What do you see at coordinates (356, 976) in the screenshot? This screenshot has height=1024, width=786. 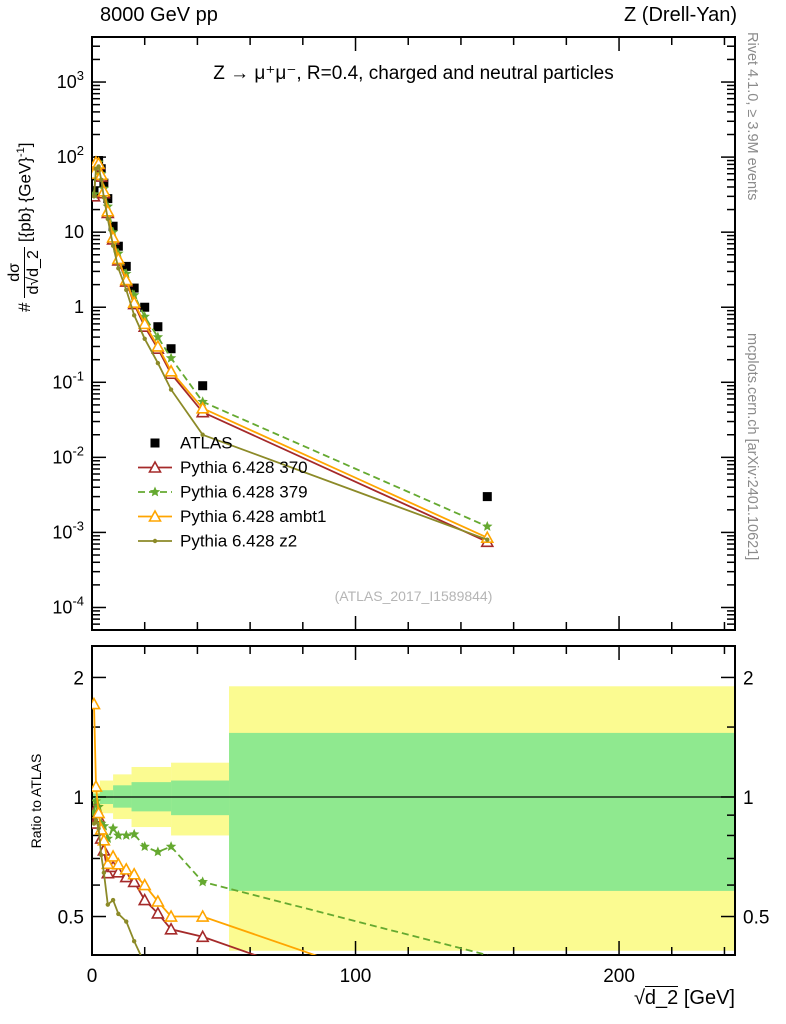 I see `svg-text: 100` at bounding box center [356, 976].